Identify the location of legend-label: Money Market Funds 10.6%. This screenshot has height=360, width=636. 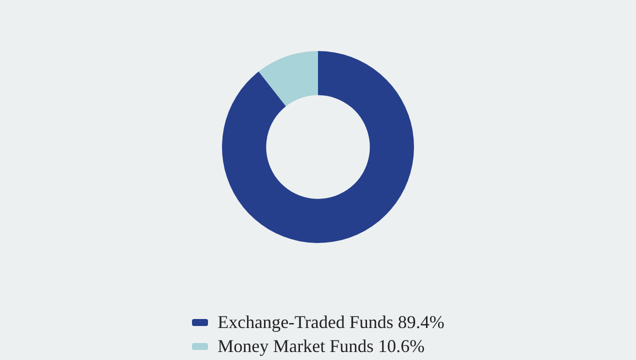
(321, 346).